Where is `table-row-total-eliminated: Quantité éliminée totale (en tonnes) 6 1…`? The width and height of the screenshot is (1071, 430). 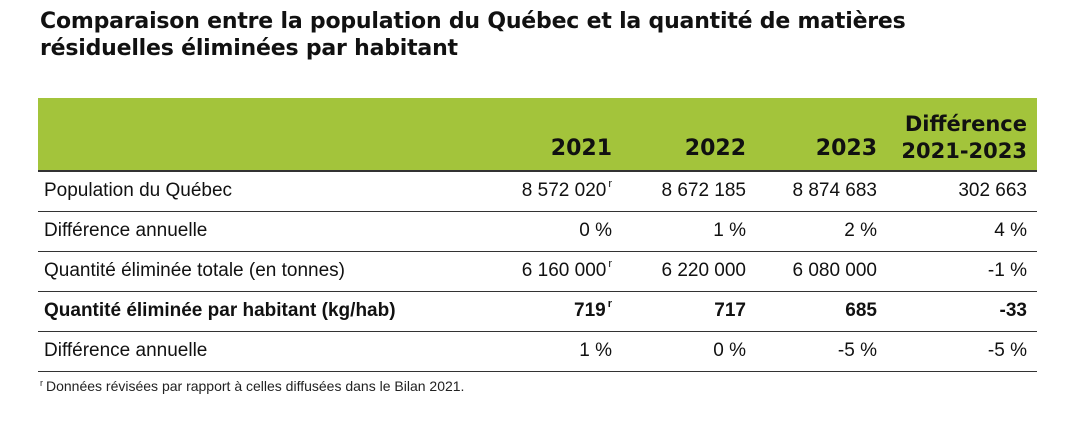 table-row-total-eliminated: Quantité éliminée totale (en tonnes) 6 1… is located at coordinates (537, 271).